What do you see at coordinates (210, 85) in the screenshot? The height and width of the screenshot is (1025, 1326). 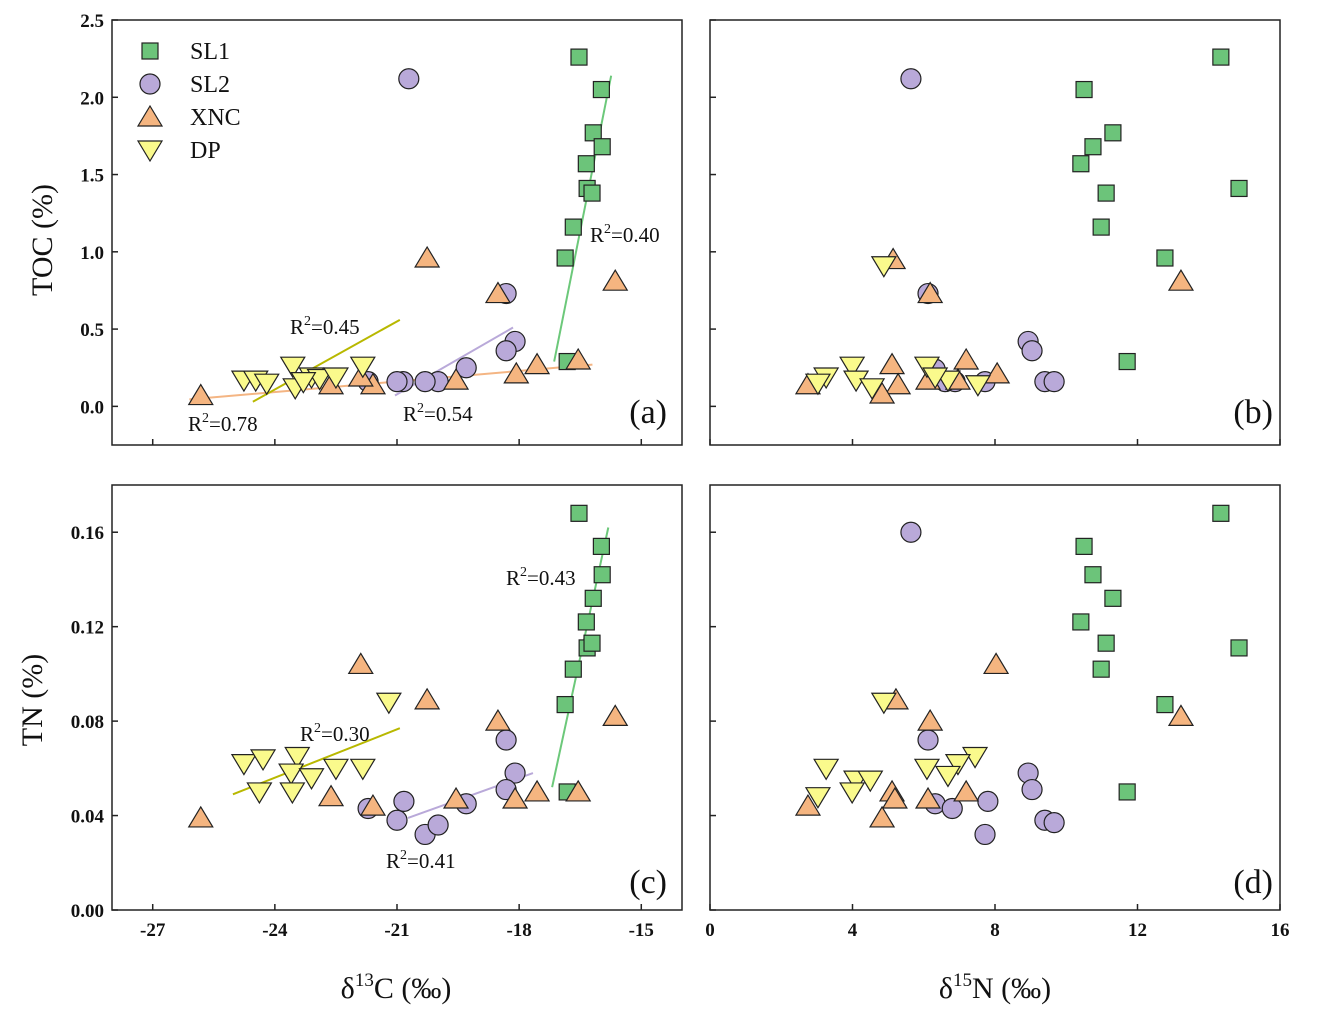 I see `legend-label: SL2` at bounding box center [210, 85].